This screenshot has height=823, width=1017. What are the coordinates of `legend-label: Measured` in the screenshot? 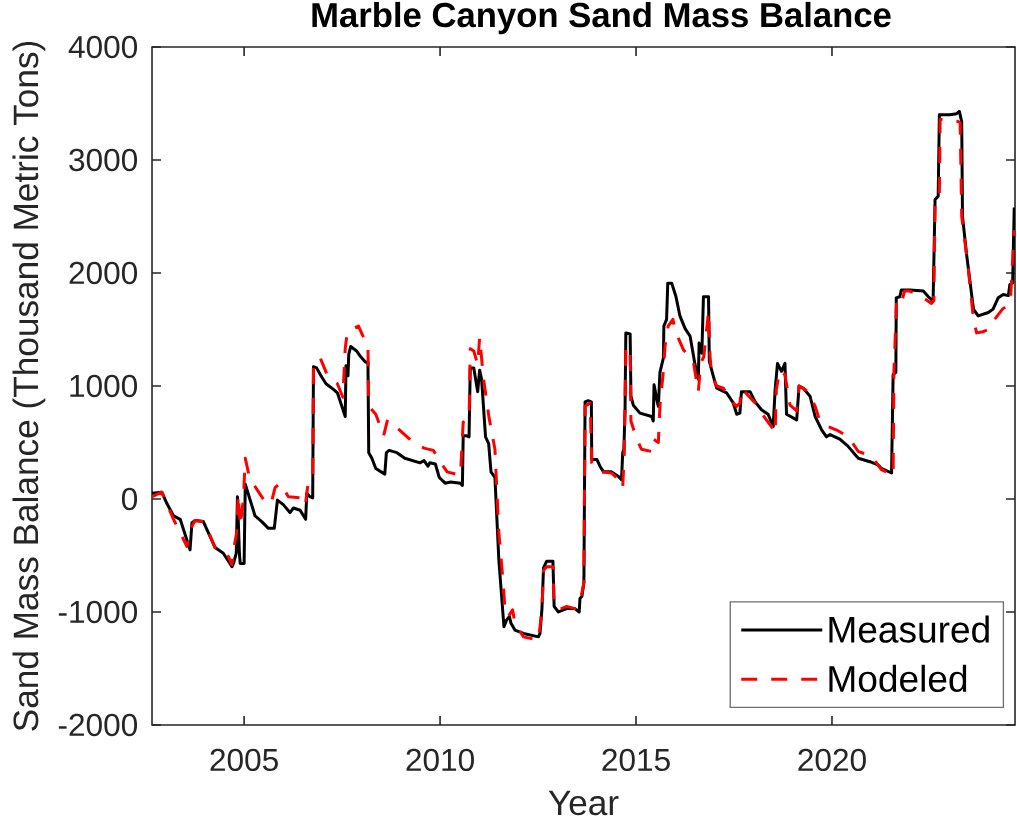 It's located at (909, 629).